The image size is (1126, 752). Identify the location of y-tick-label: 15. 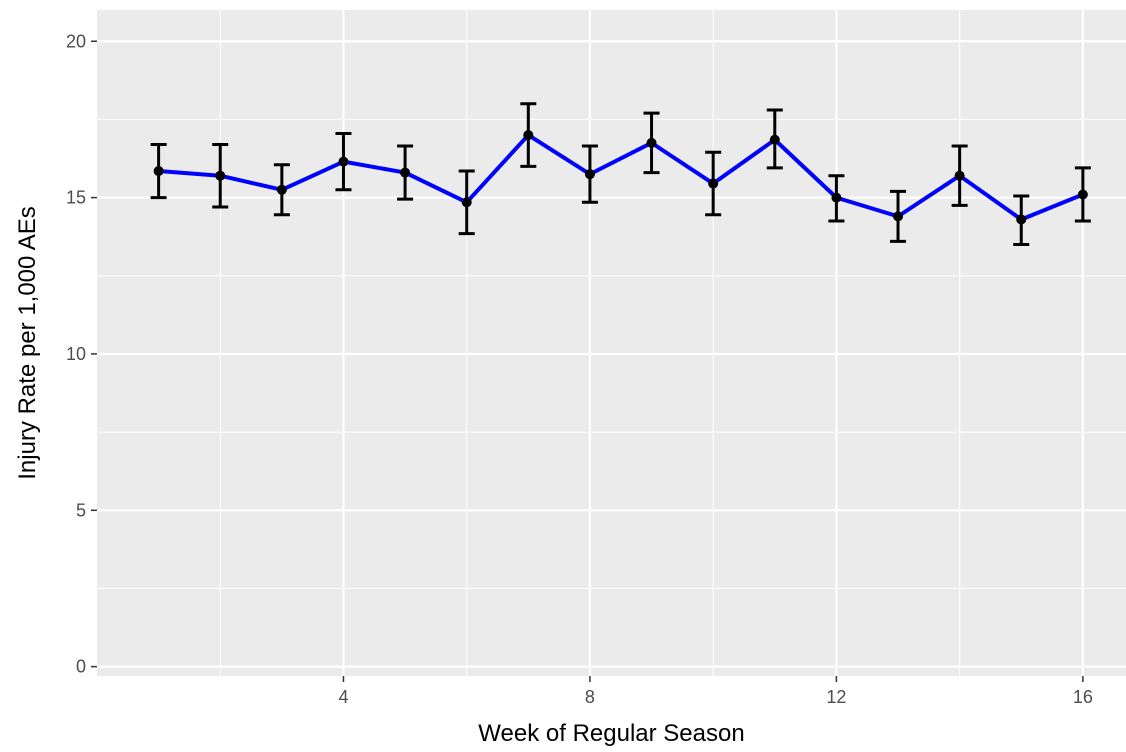
(76, 198).